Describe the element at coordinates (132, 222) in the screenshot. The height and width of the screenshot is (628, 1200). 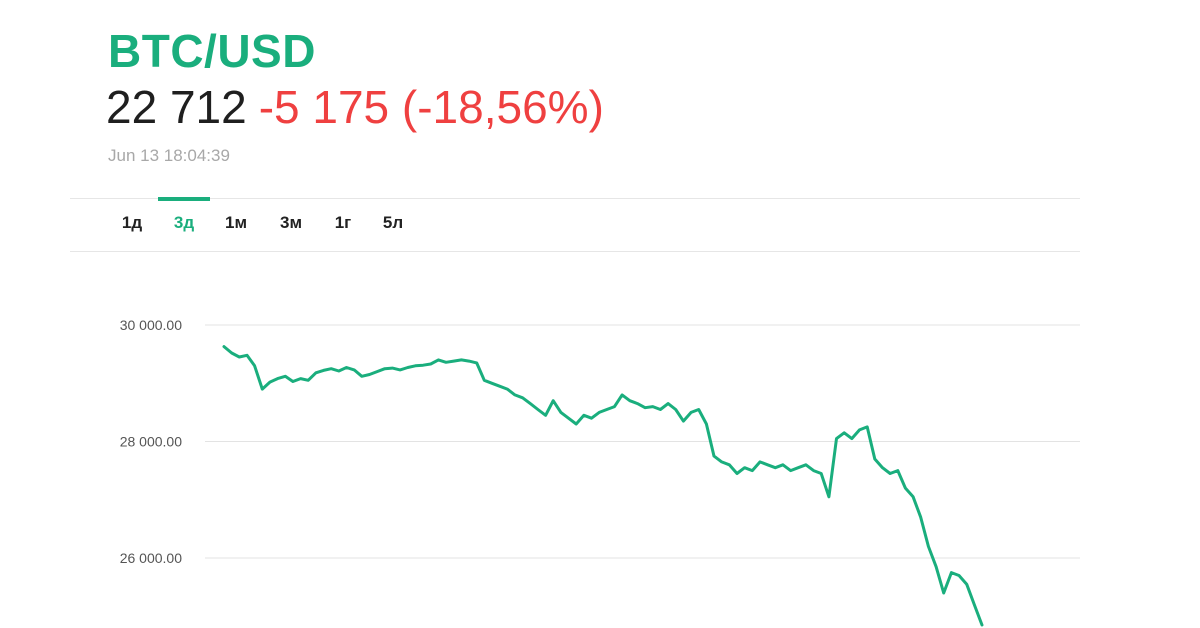
I see `tab-1d: 1д` at that location.